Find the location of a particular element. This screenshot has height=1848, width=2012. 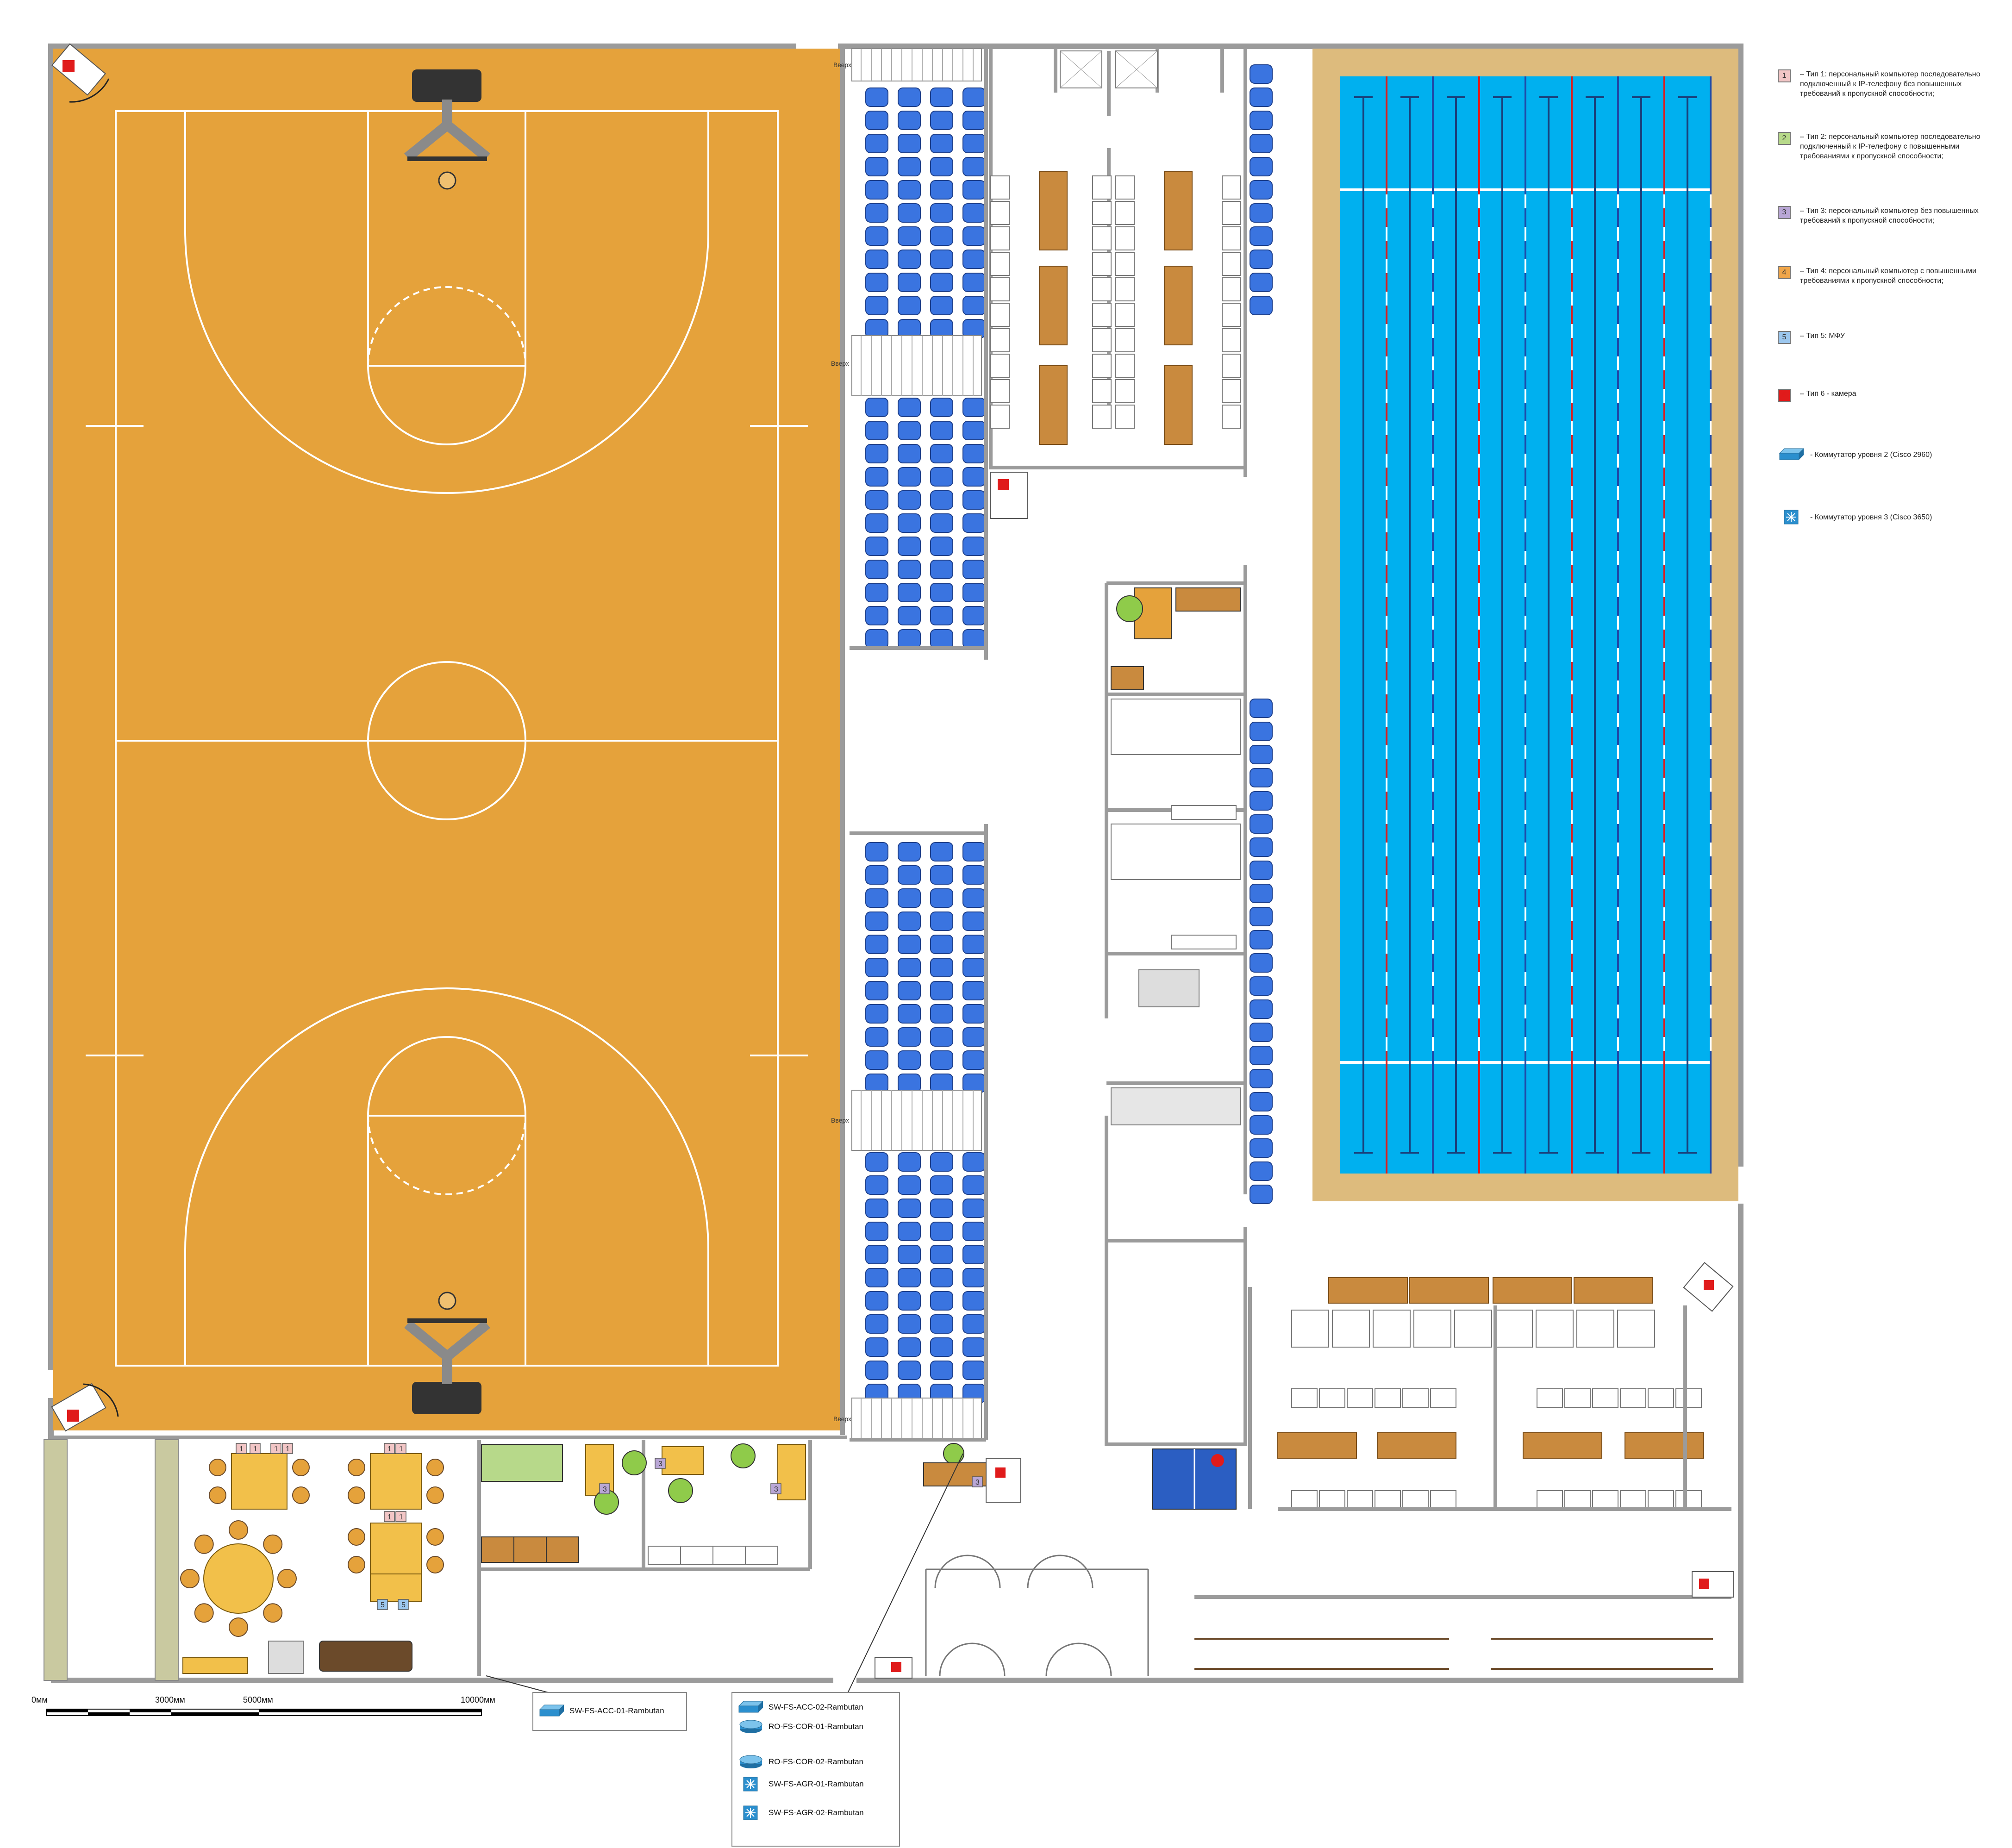

entrance-doors is located at coordinates (1037, 1615).